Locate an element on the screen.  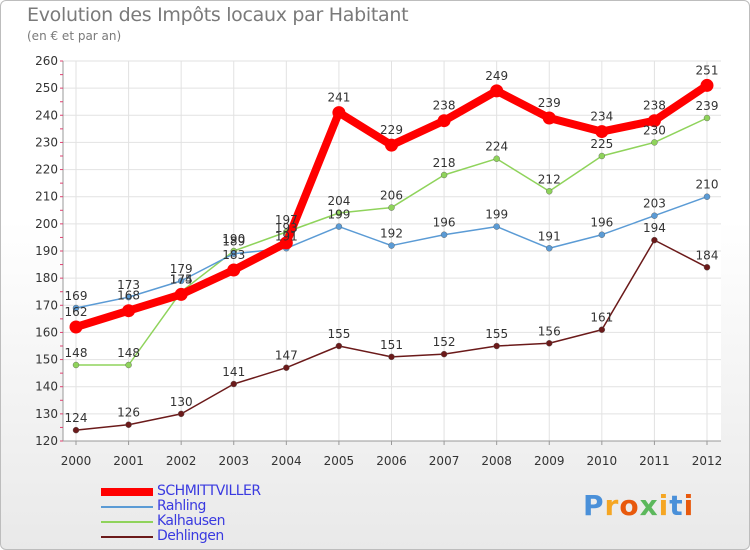
data-label: 126 is located at coordinates (128, 413).